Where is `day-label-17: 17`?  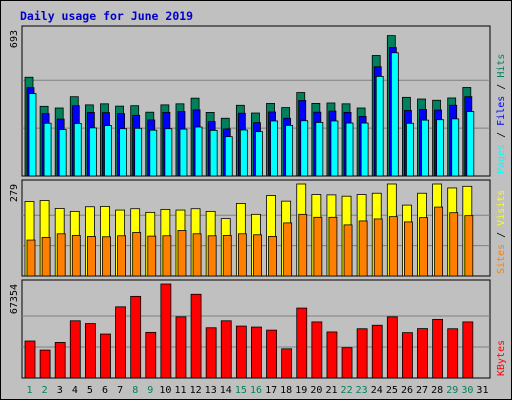 day-label-17: 17 is located at coordinates (271, 390).